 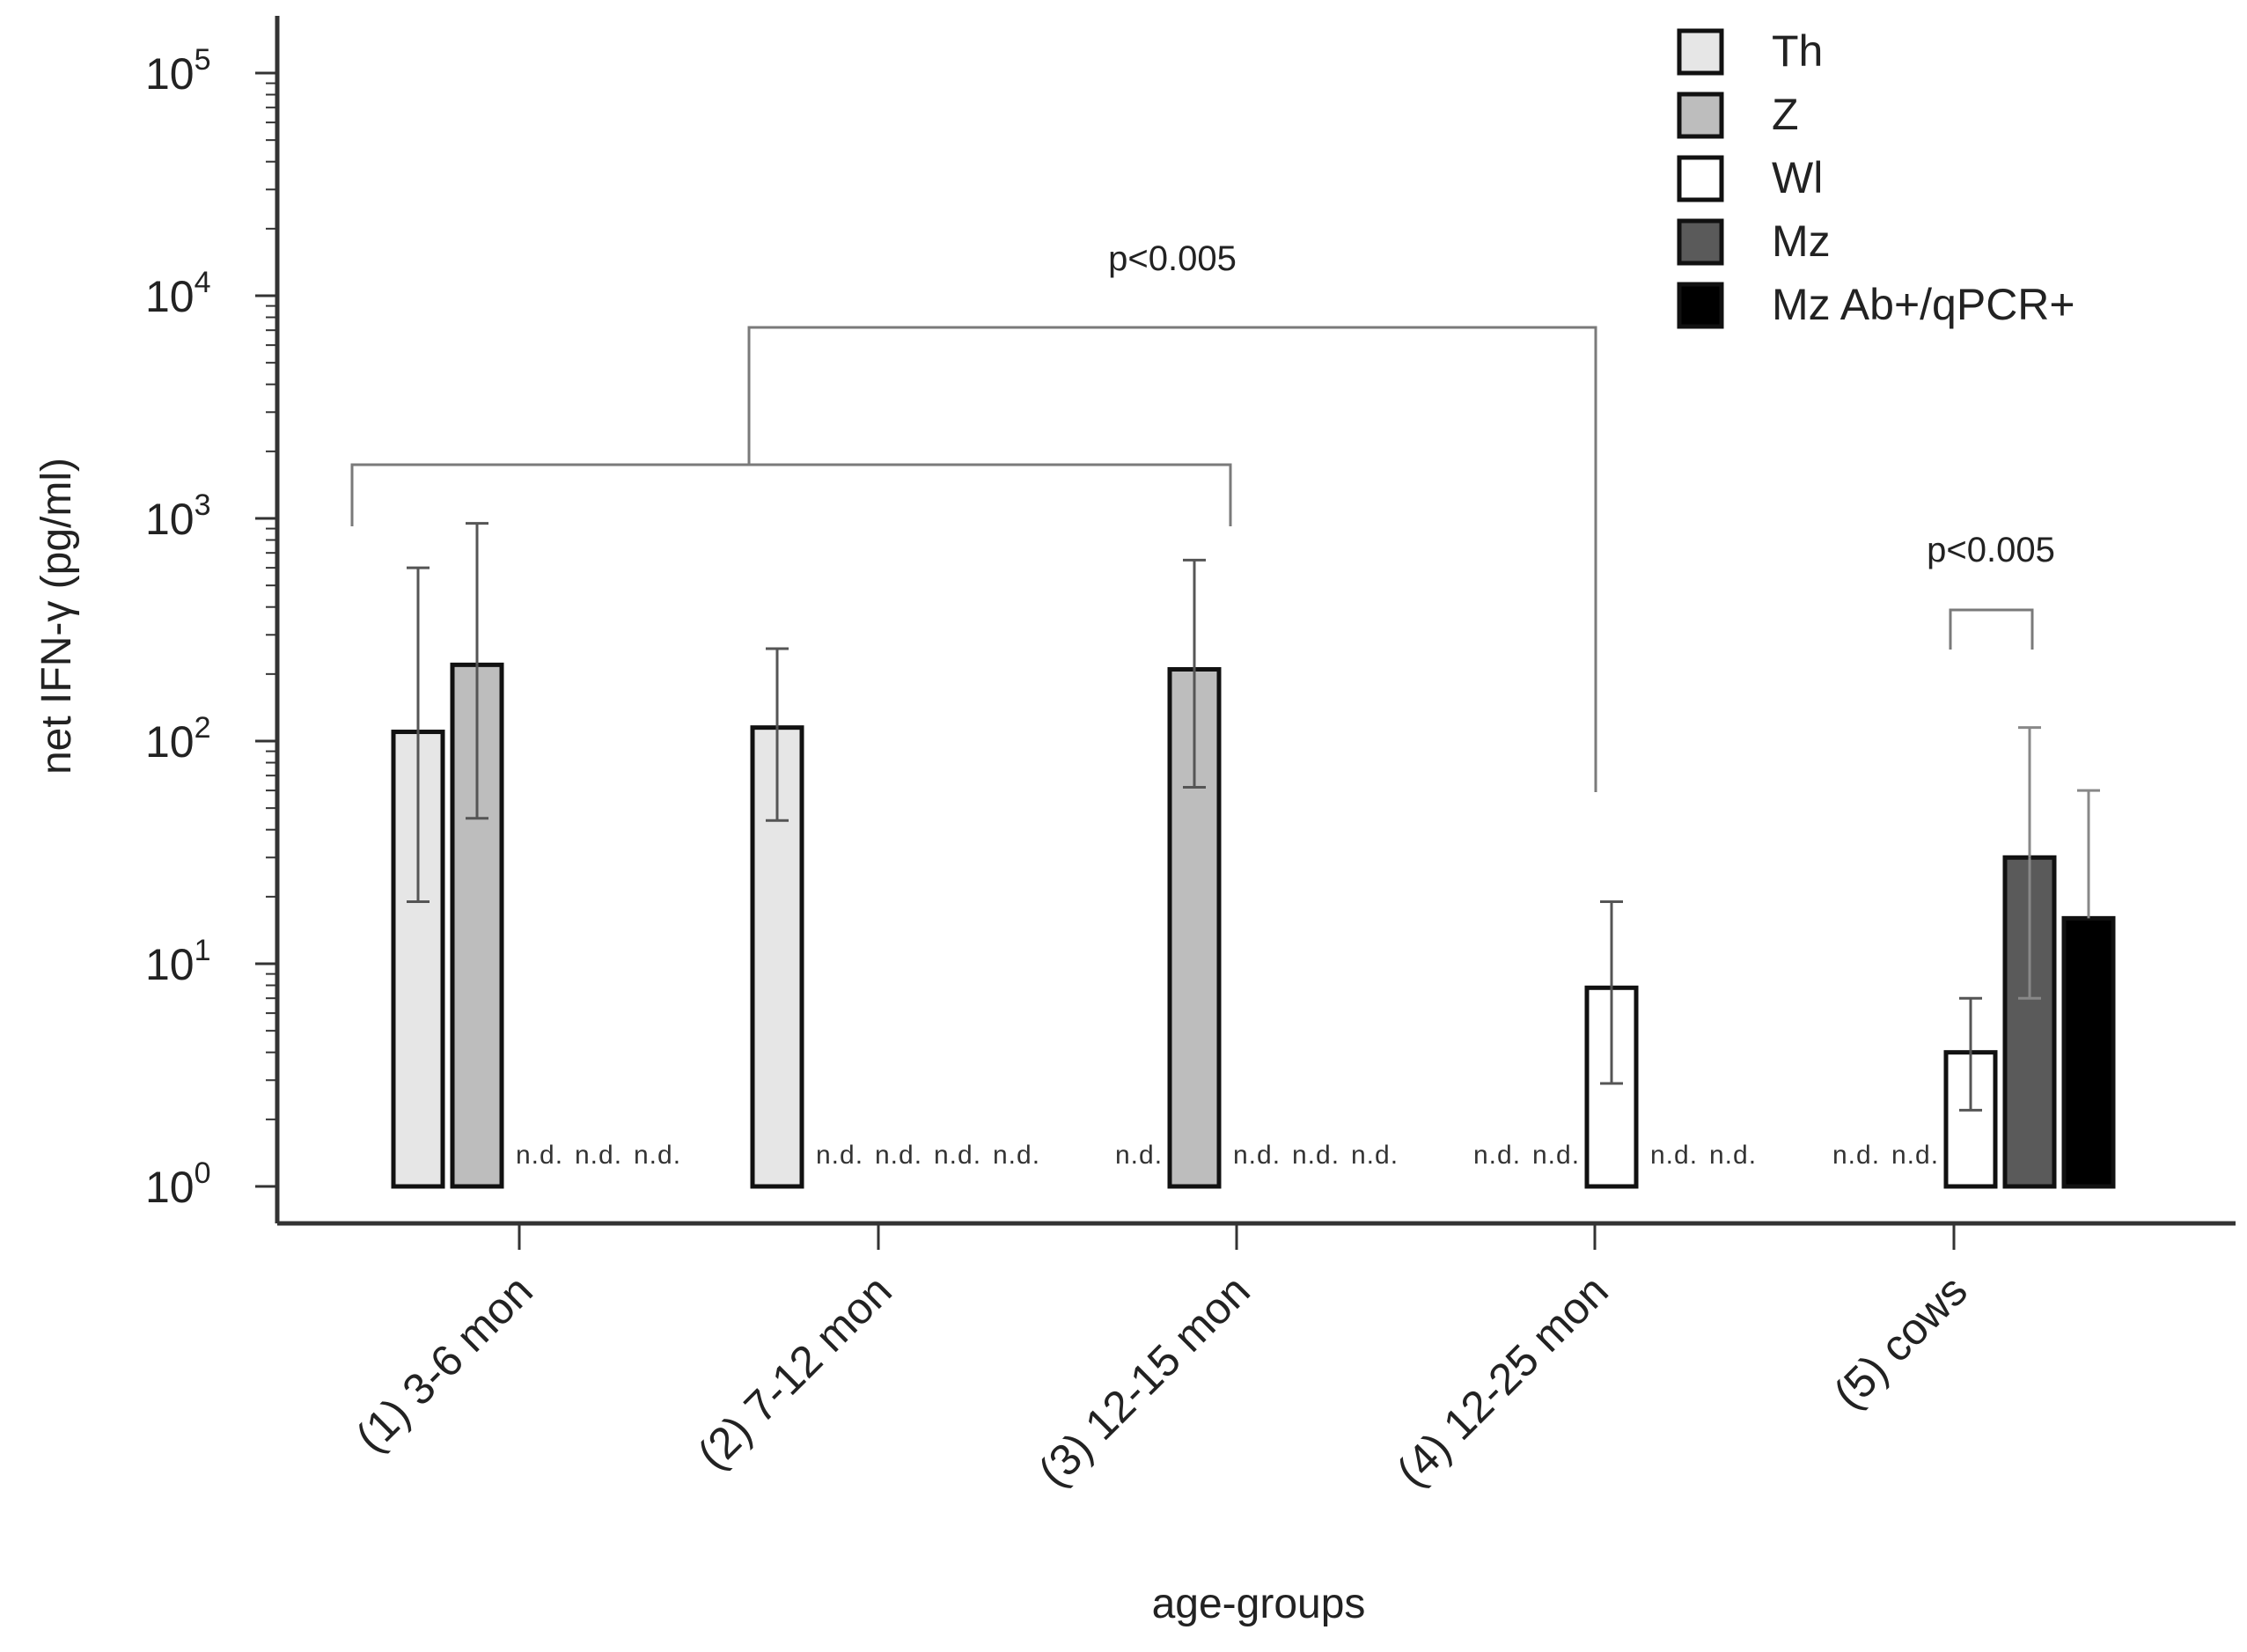 What do you see at coordinates (444, 1363) in the screenshot?
I see `x-tick-label: (1) 3-6 mon` at bounding box center [444, 1363].